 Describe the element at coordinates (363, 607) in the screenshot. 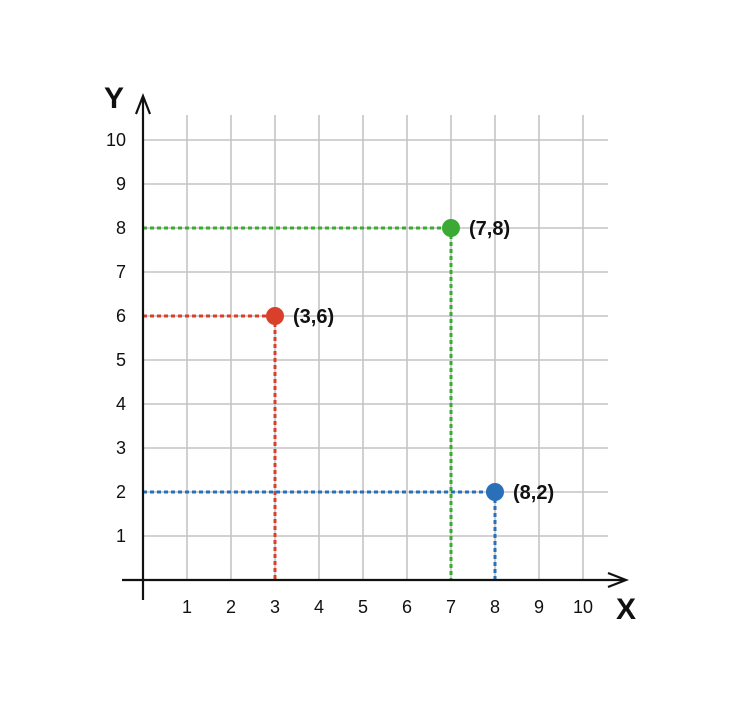

I see `x-tick-label: 5` at that location.